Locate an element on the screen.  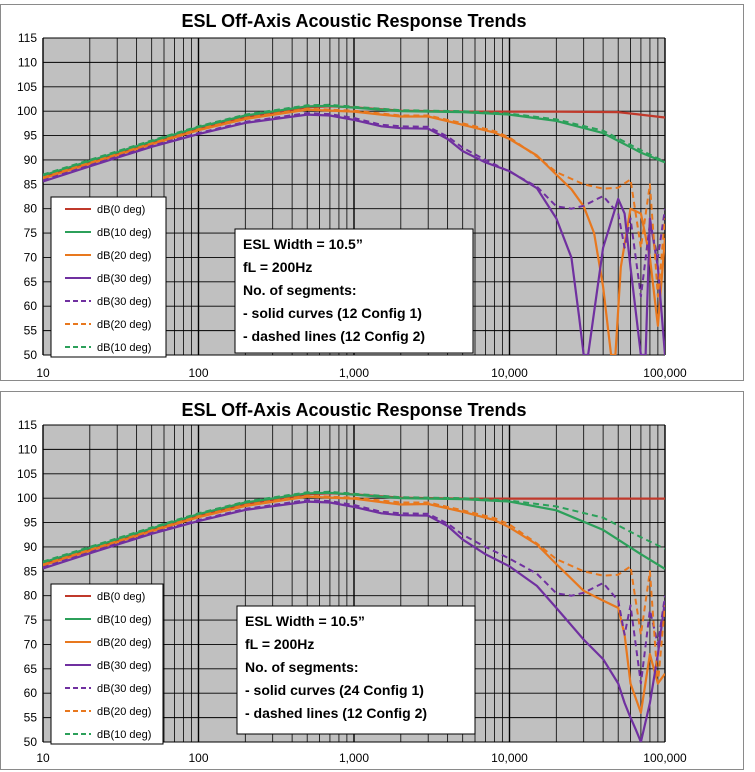
c0-annotation-line: - dashed lines (12 Config 2) is located at coordinates (334, 336).